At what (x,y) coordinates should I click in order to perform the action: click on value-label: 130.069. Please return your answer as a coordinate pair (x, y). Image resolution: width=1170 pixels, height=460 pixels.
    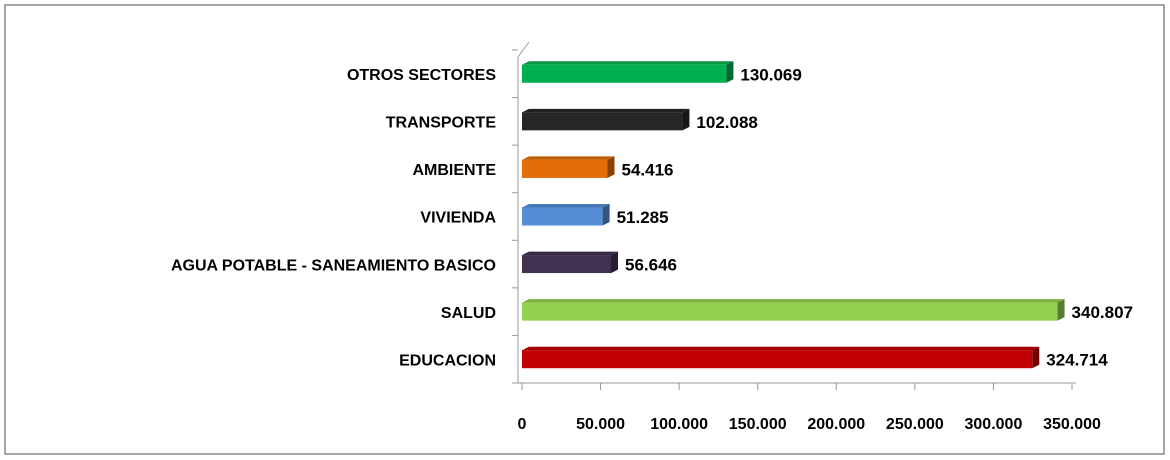
    Looking at the image, I should click on (770, 74).